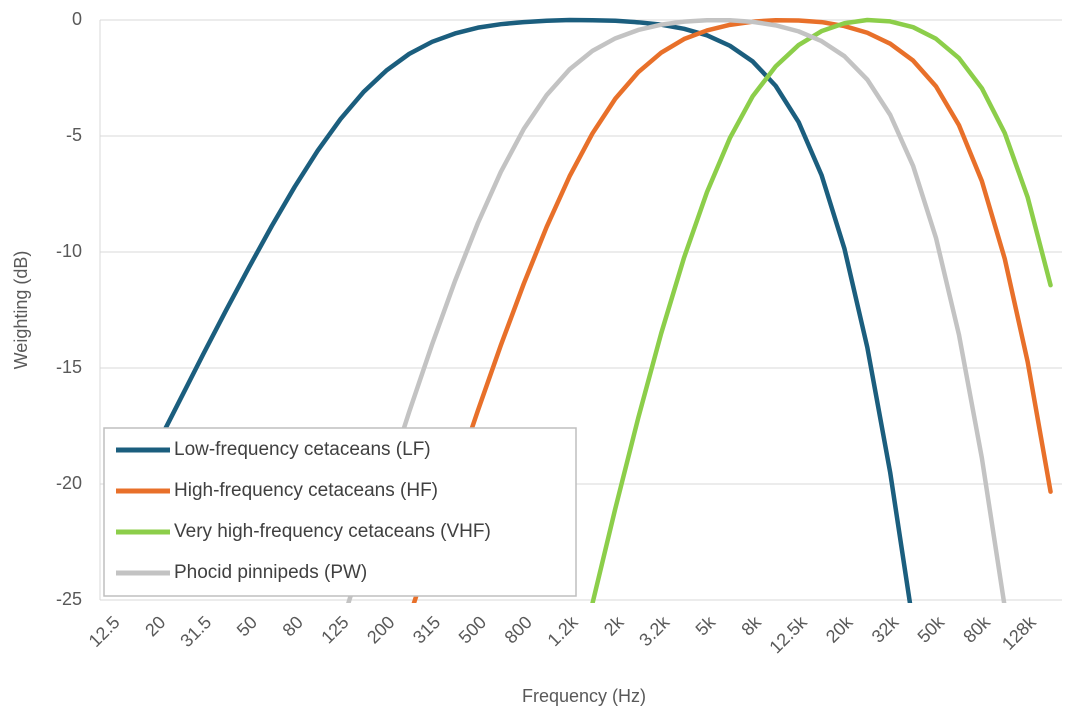 The width and height of the screenshot is (1065, 716). I want to click on x-tick-label: 50k, so click(931, 628).